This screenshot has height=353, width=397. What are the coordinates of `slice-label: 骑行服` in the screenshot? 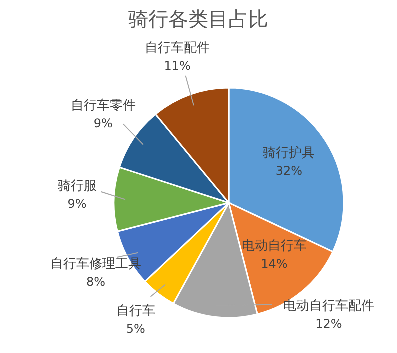 It's located at (77, 186).